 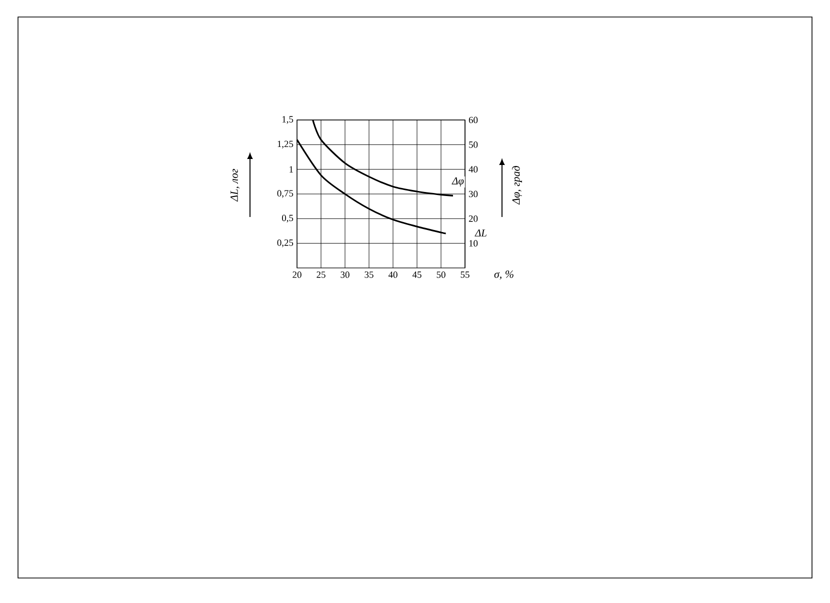 What do you see at coordinates (297, 275) in the screenshot?
I see `x-tick-label: 20` at bounding box center [297, 275].